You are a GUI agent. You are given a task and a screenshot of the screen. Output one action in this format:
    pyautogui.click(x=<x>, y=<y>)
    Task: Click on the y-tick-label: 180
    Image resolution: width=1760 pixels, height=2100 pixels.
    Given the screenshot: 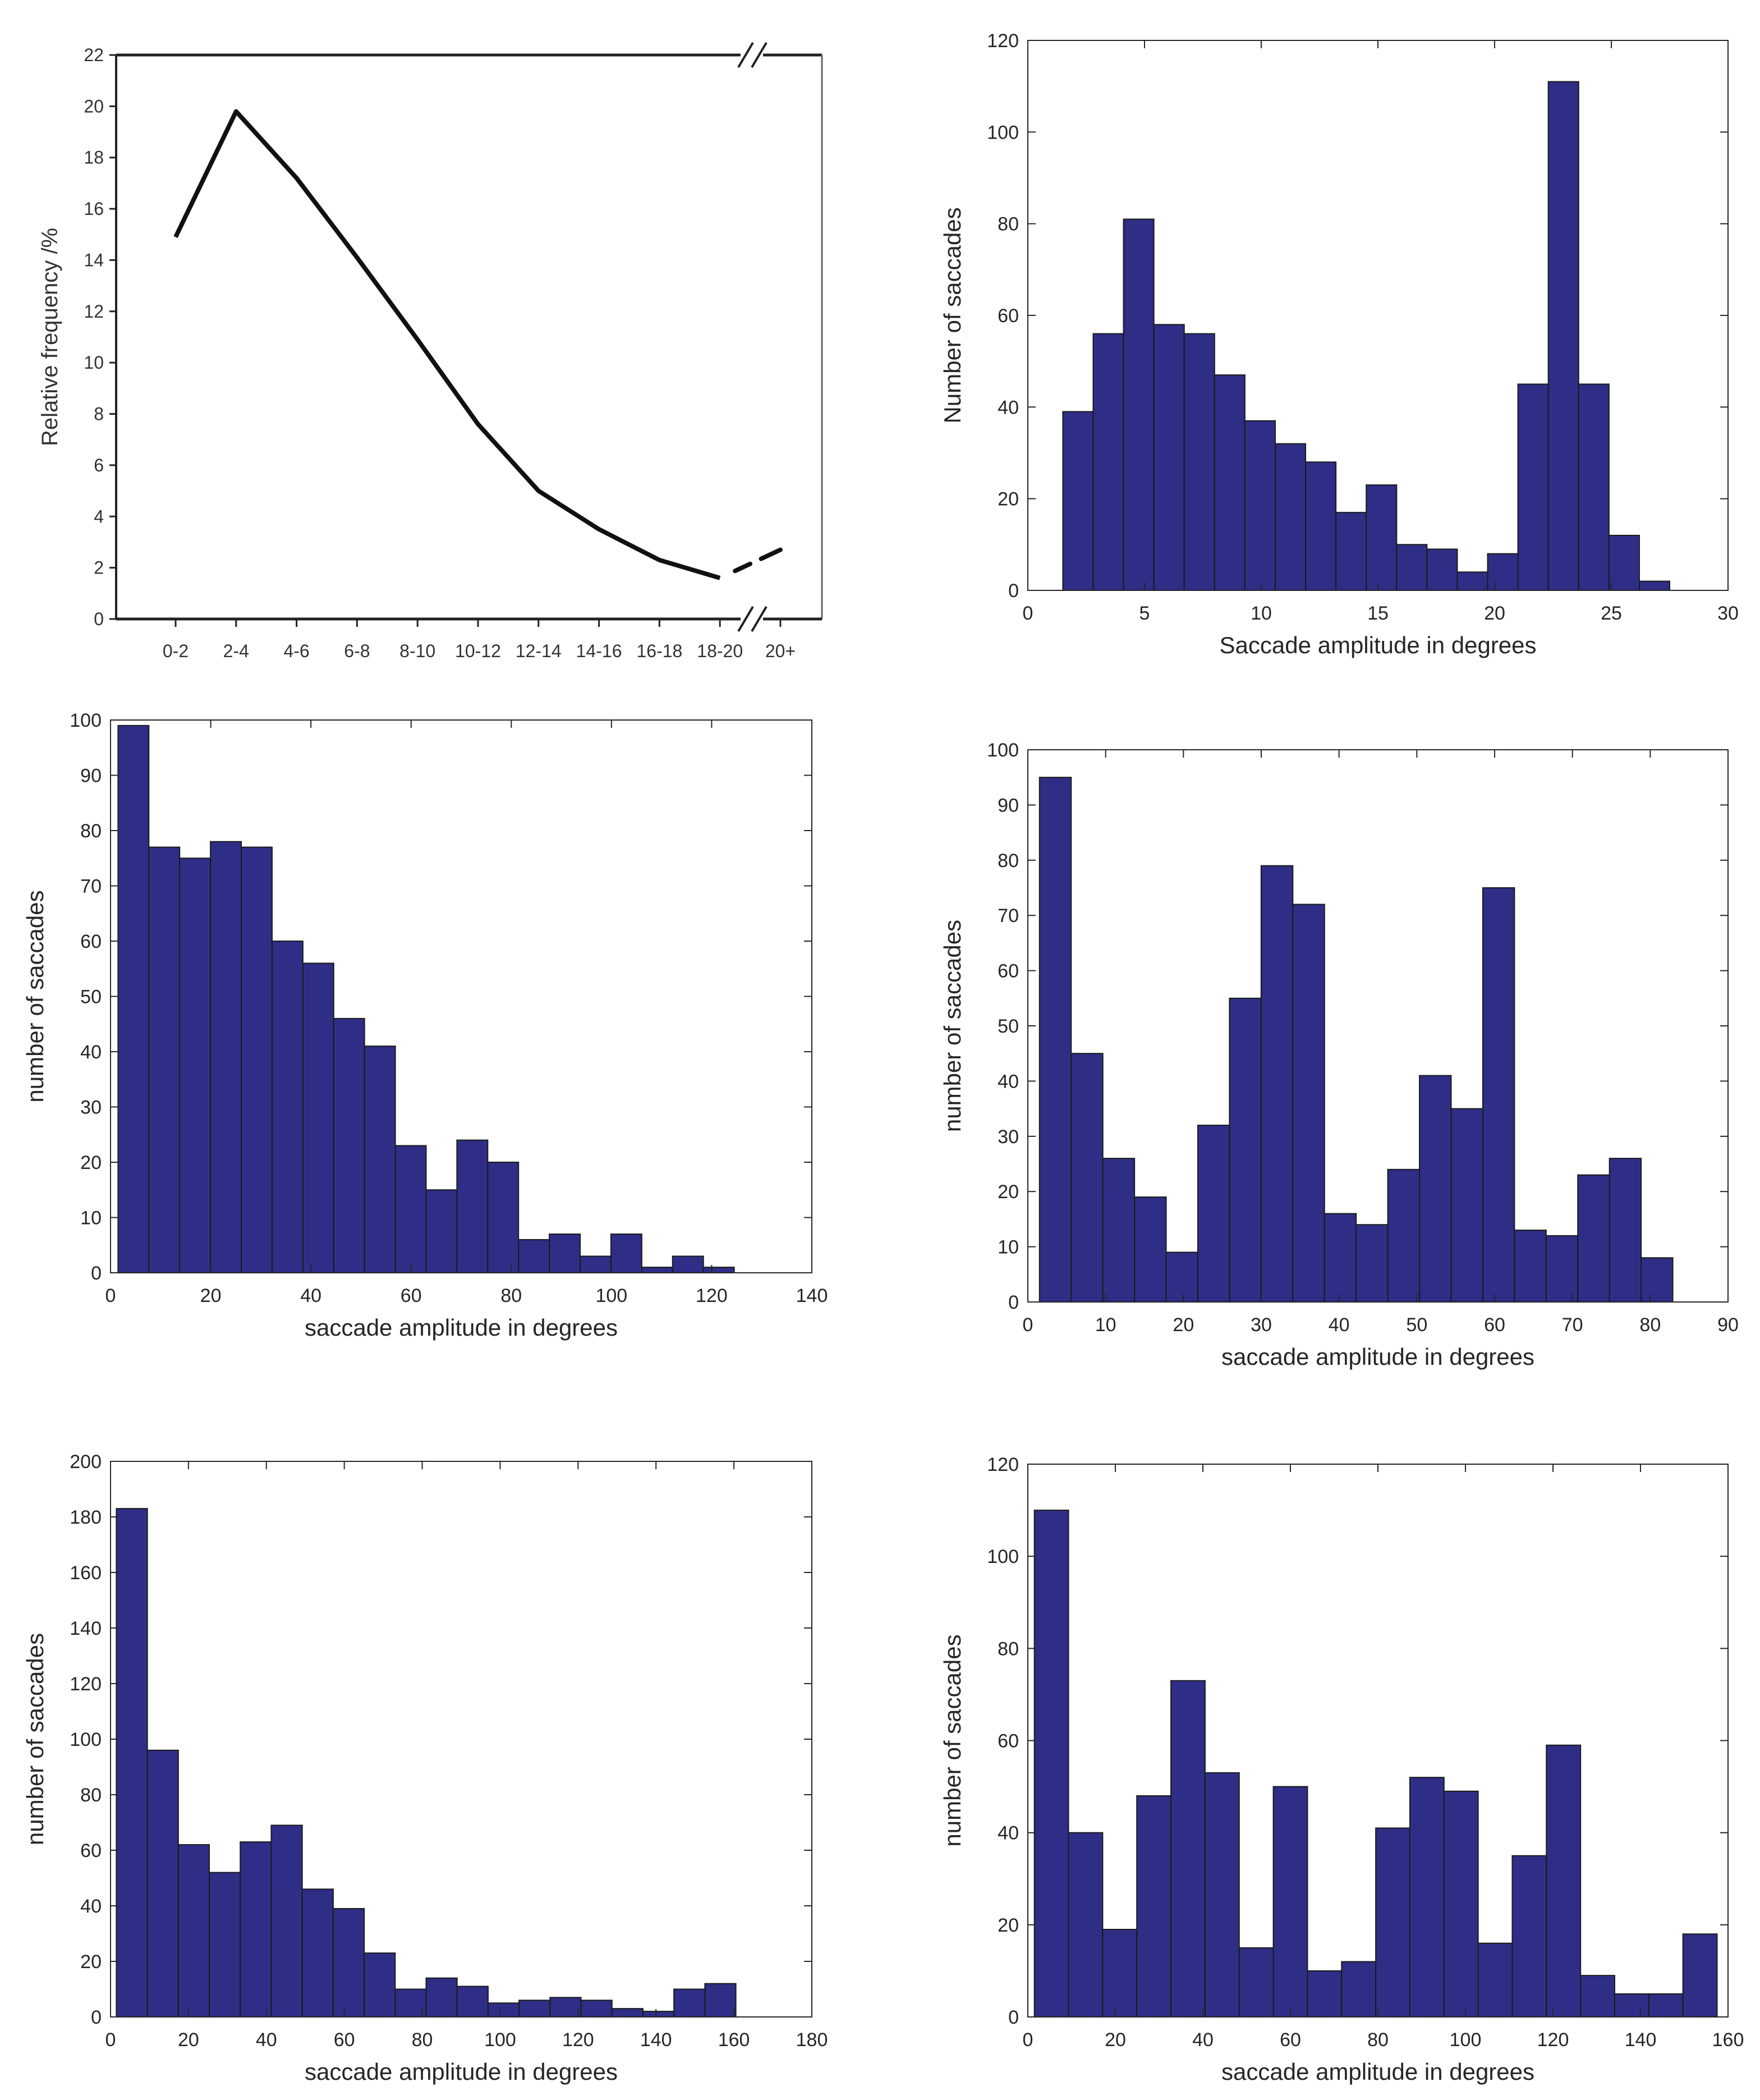 What is the action you would take?
    pyautogui.click(x=86, y=1517)
    